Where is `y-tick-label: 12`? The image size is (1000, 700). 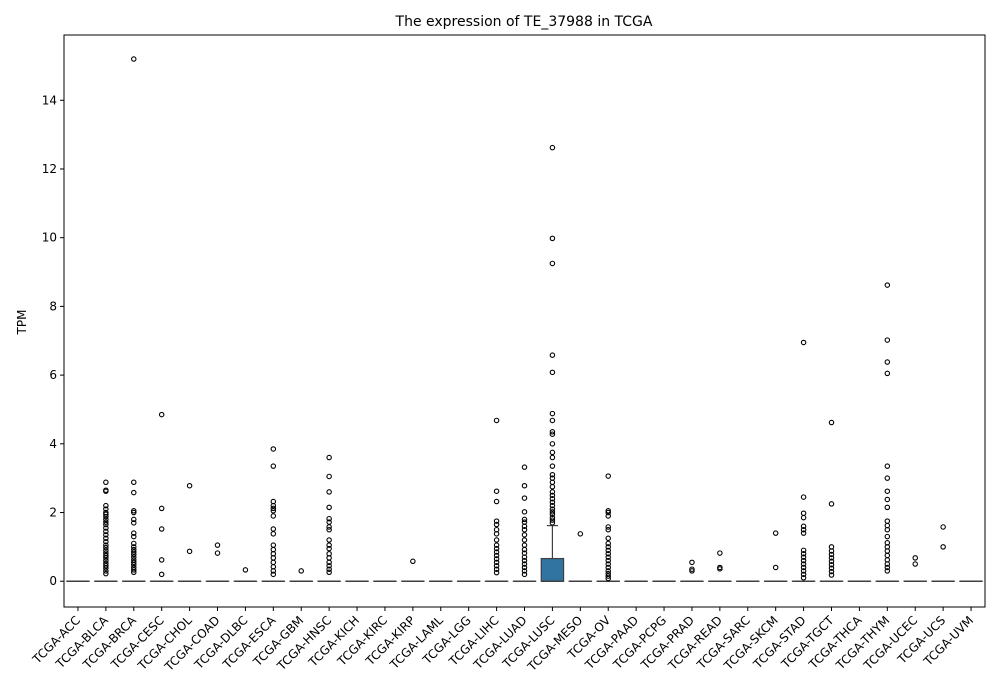
y-tick-label: 12 is located at coordinates (49, 169).